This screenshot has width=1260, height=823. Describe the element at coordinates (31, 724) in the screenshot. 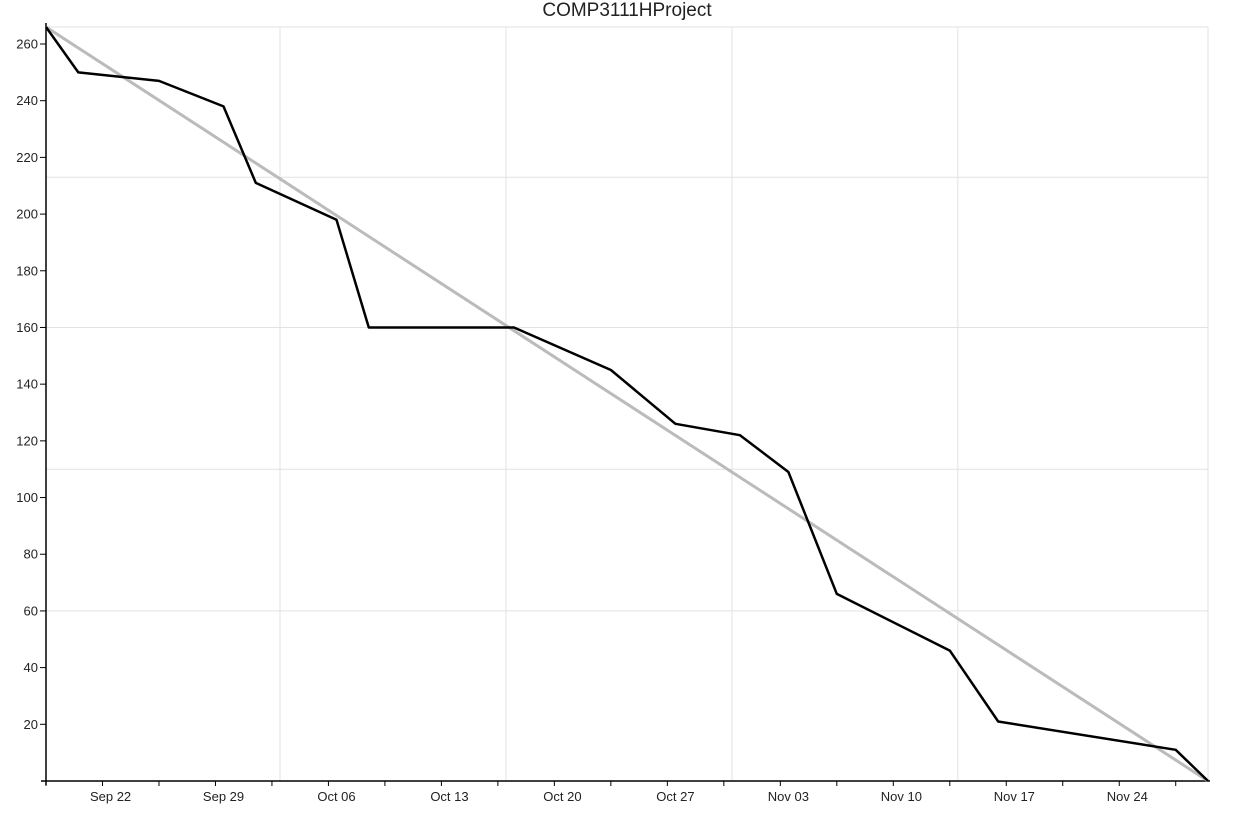

I see `y-tick-label: 20` at that location.